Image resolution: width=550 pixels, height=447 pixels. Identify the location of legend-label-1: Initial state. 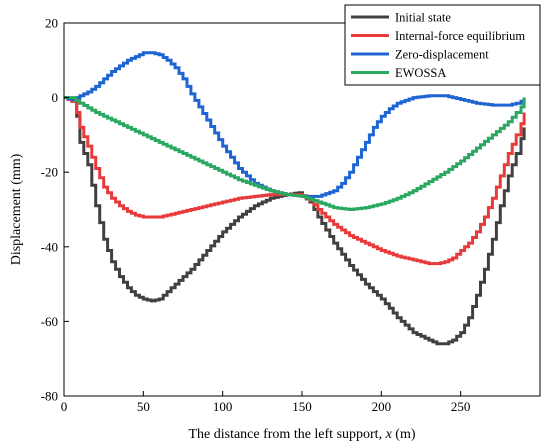
(423, 18).